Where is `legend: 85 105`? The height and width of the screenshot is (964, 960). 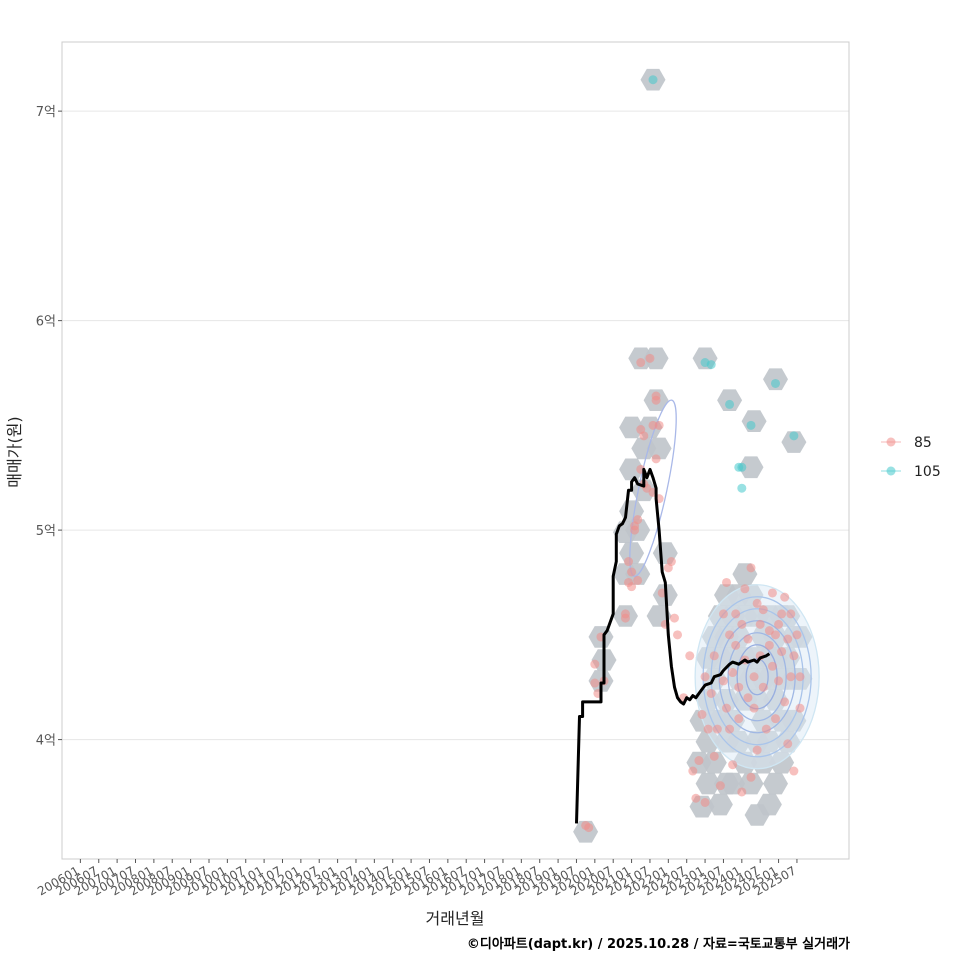
legend: 85 105 is located at coordinates (911, 457).